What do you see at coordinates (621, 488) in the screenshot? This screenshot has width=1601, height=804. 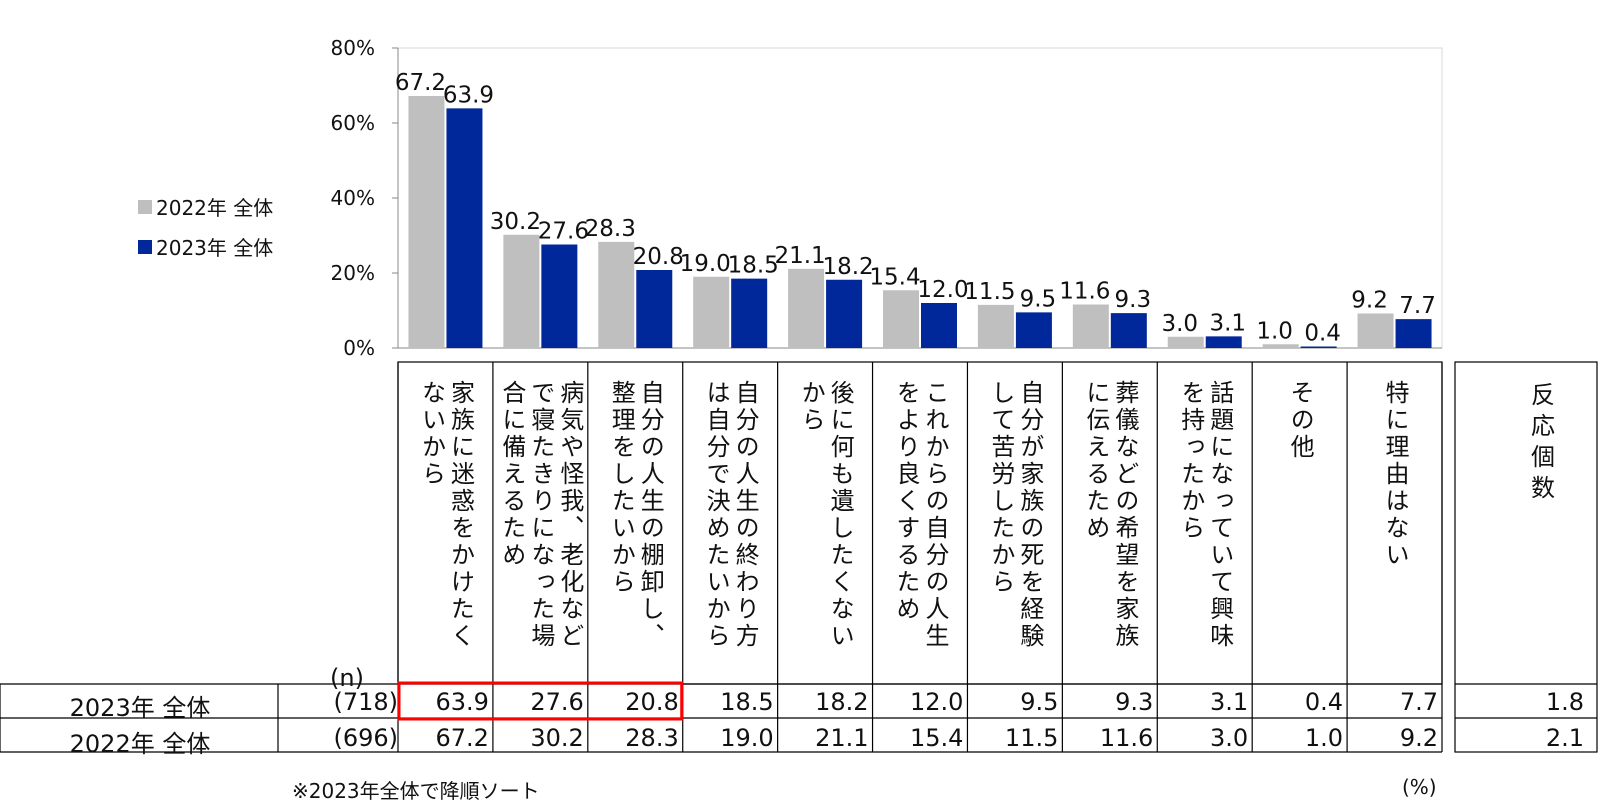 I see `category-label-line: 整理をしたいから` at bounding box center [621, 488].